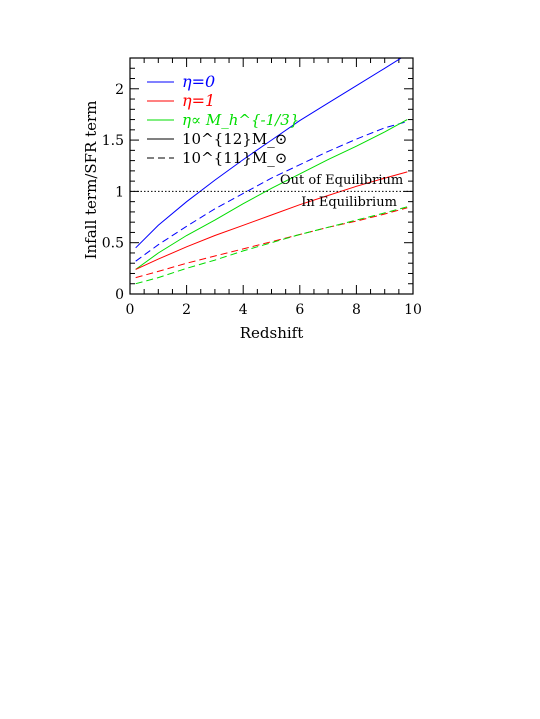 This screenshot has width=540, height=719. I want to click on annotation-in-equilibrium: In Equilibrium, so click(349, 202).